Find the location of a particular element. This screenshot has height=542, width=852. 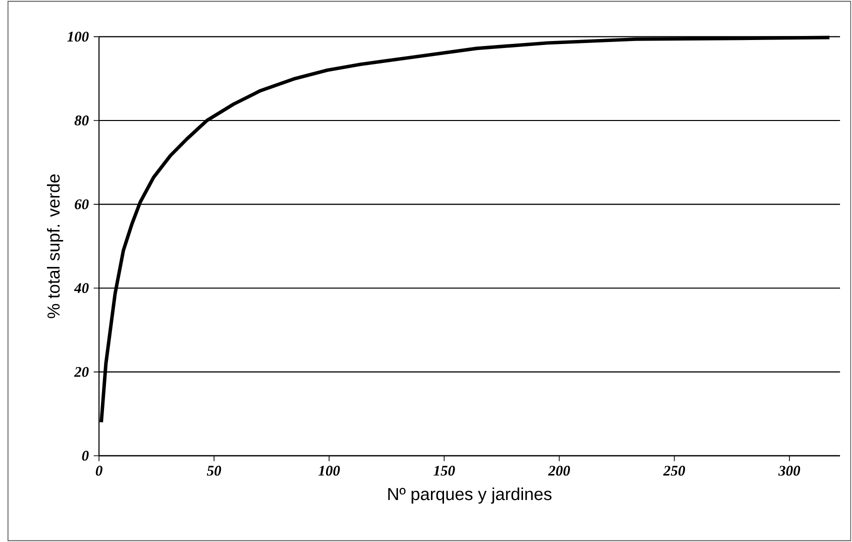

x-tick-label: 250 is located at coordinates (674, 471).